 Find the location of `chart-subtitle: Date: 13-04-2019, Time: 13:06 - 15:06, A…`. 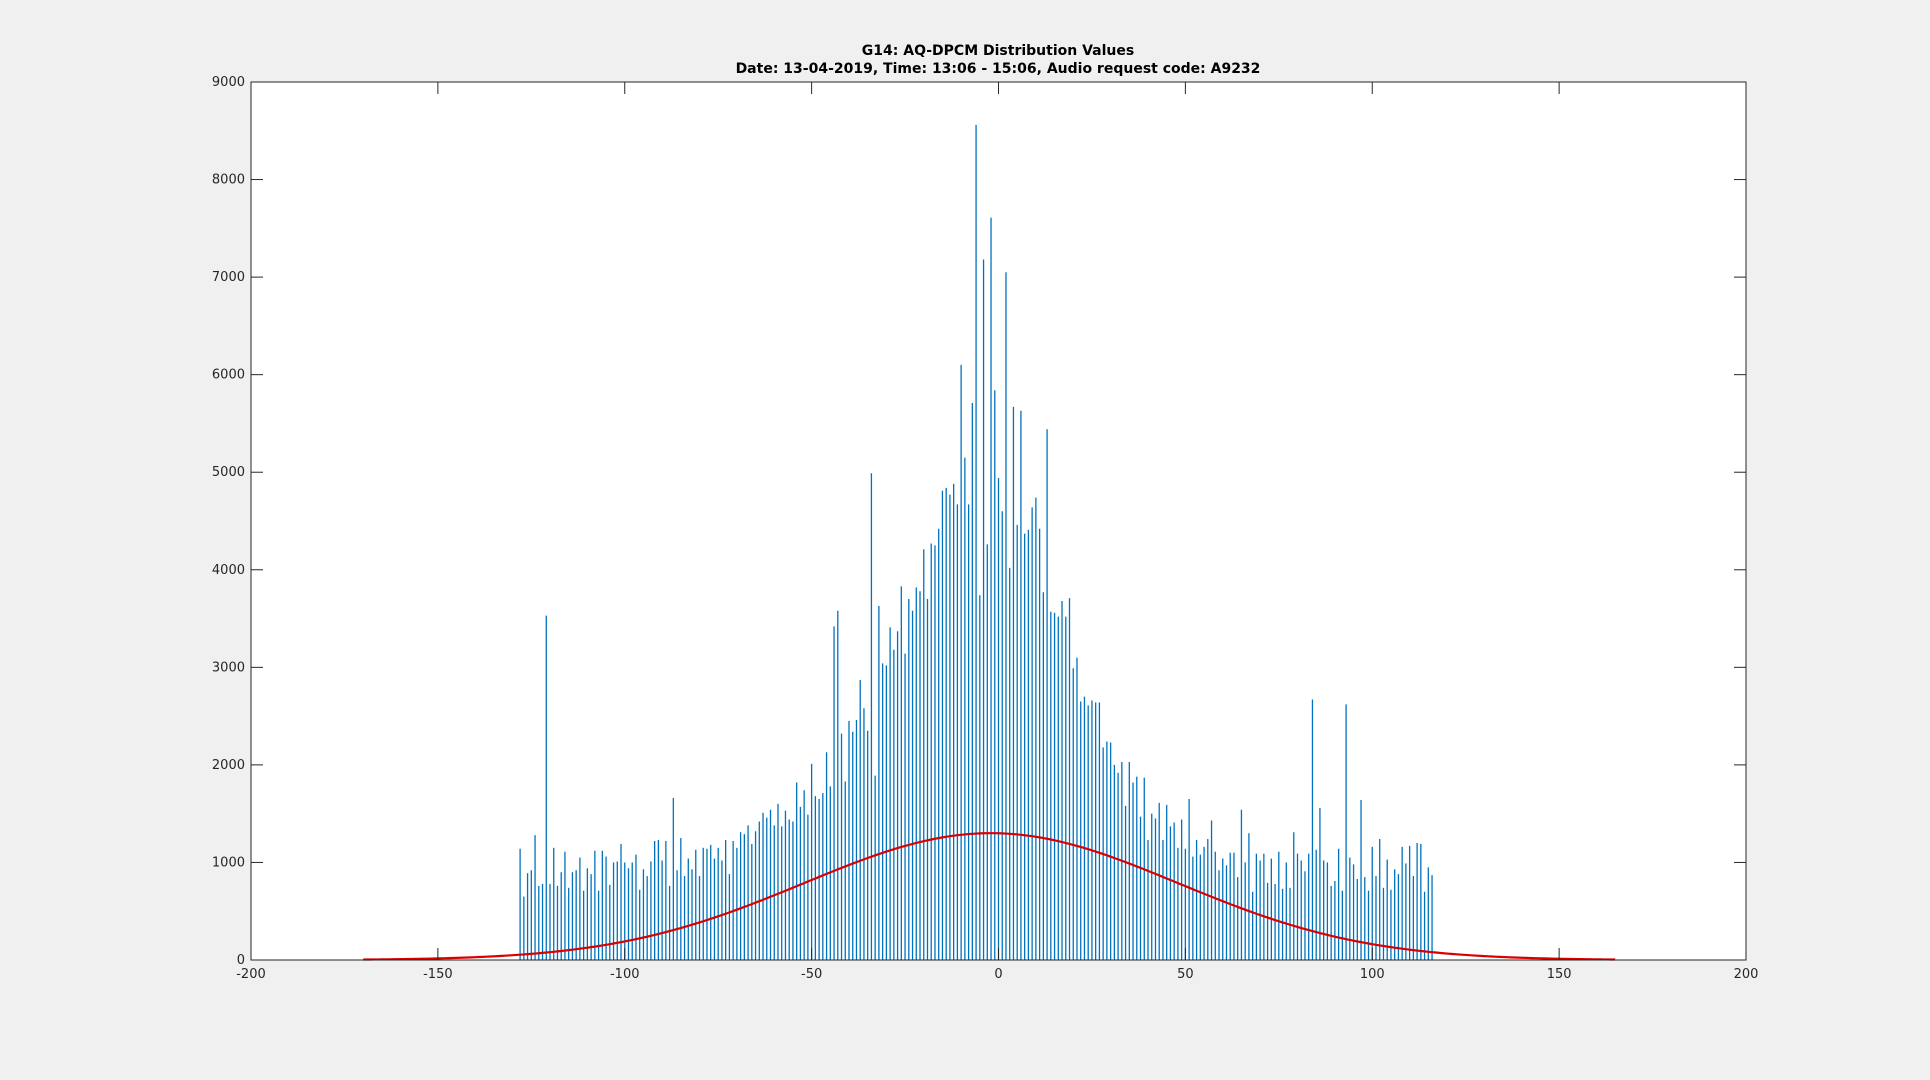

chart-subtitle: Date: 13-04-2019, Time: 13:06 - 15:06, A… is located at coordinates (998, 69).